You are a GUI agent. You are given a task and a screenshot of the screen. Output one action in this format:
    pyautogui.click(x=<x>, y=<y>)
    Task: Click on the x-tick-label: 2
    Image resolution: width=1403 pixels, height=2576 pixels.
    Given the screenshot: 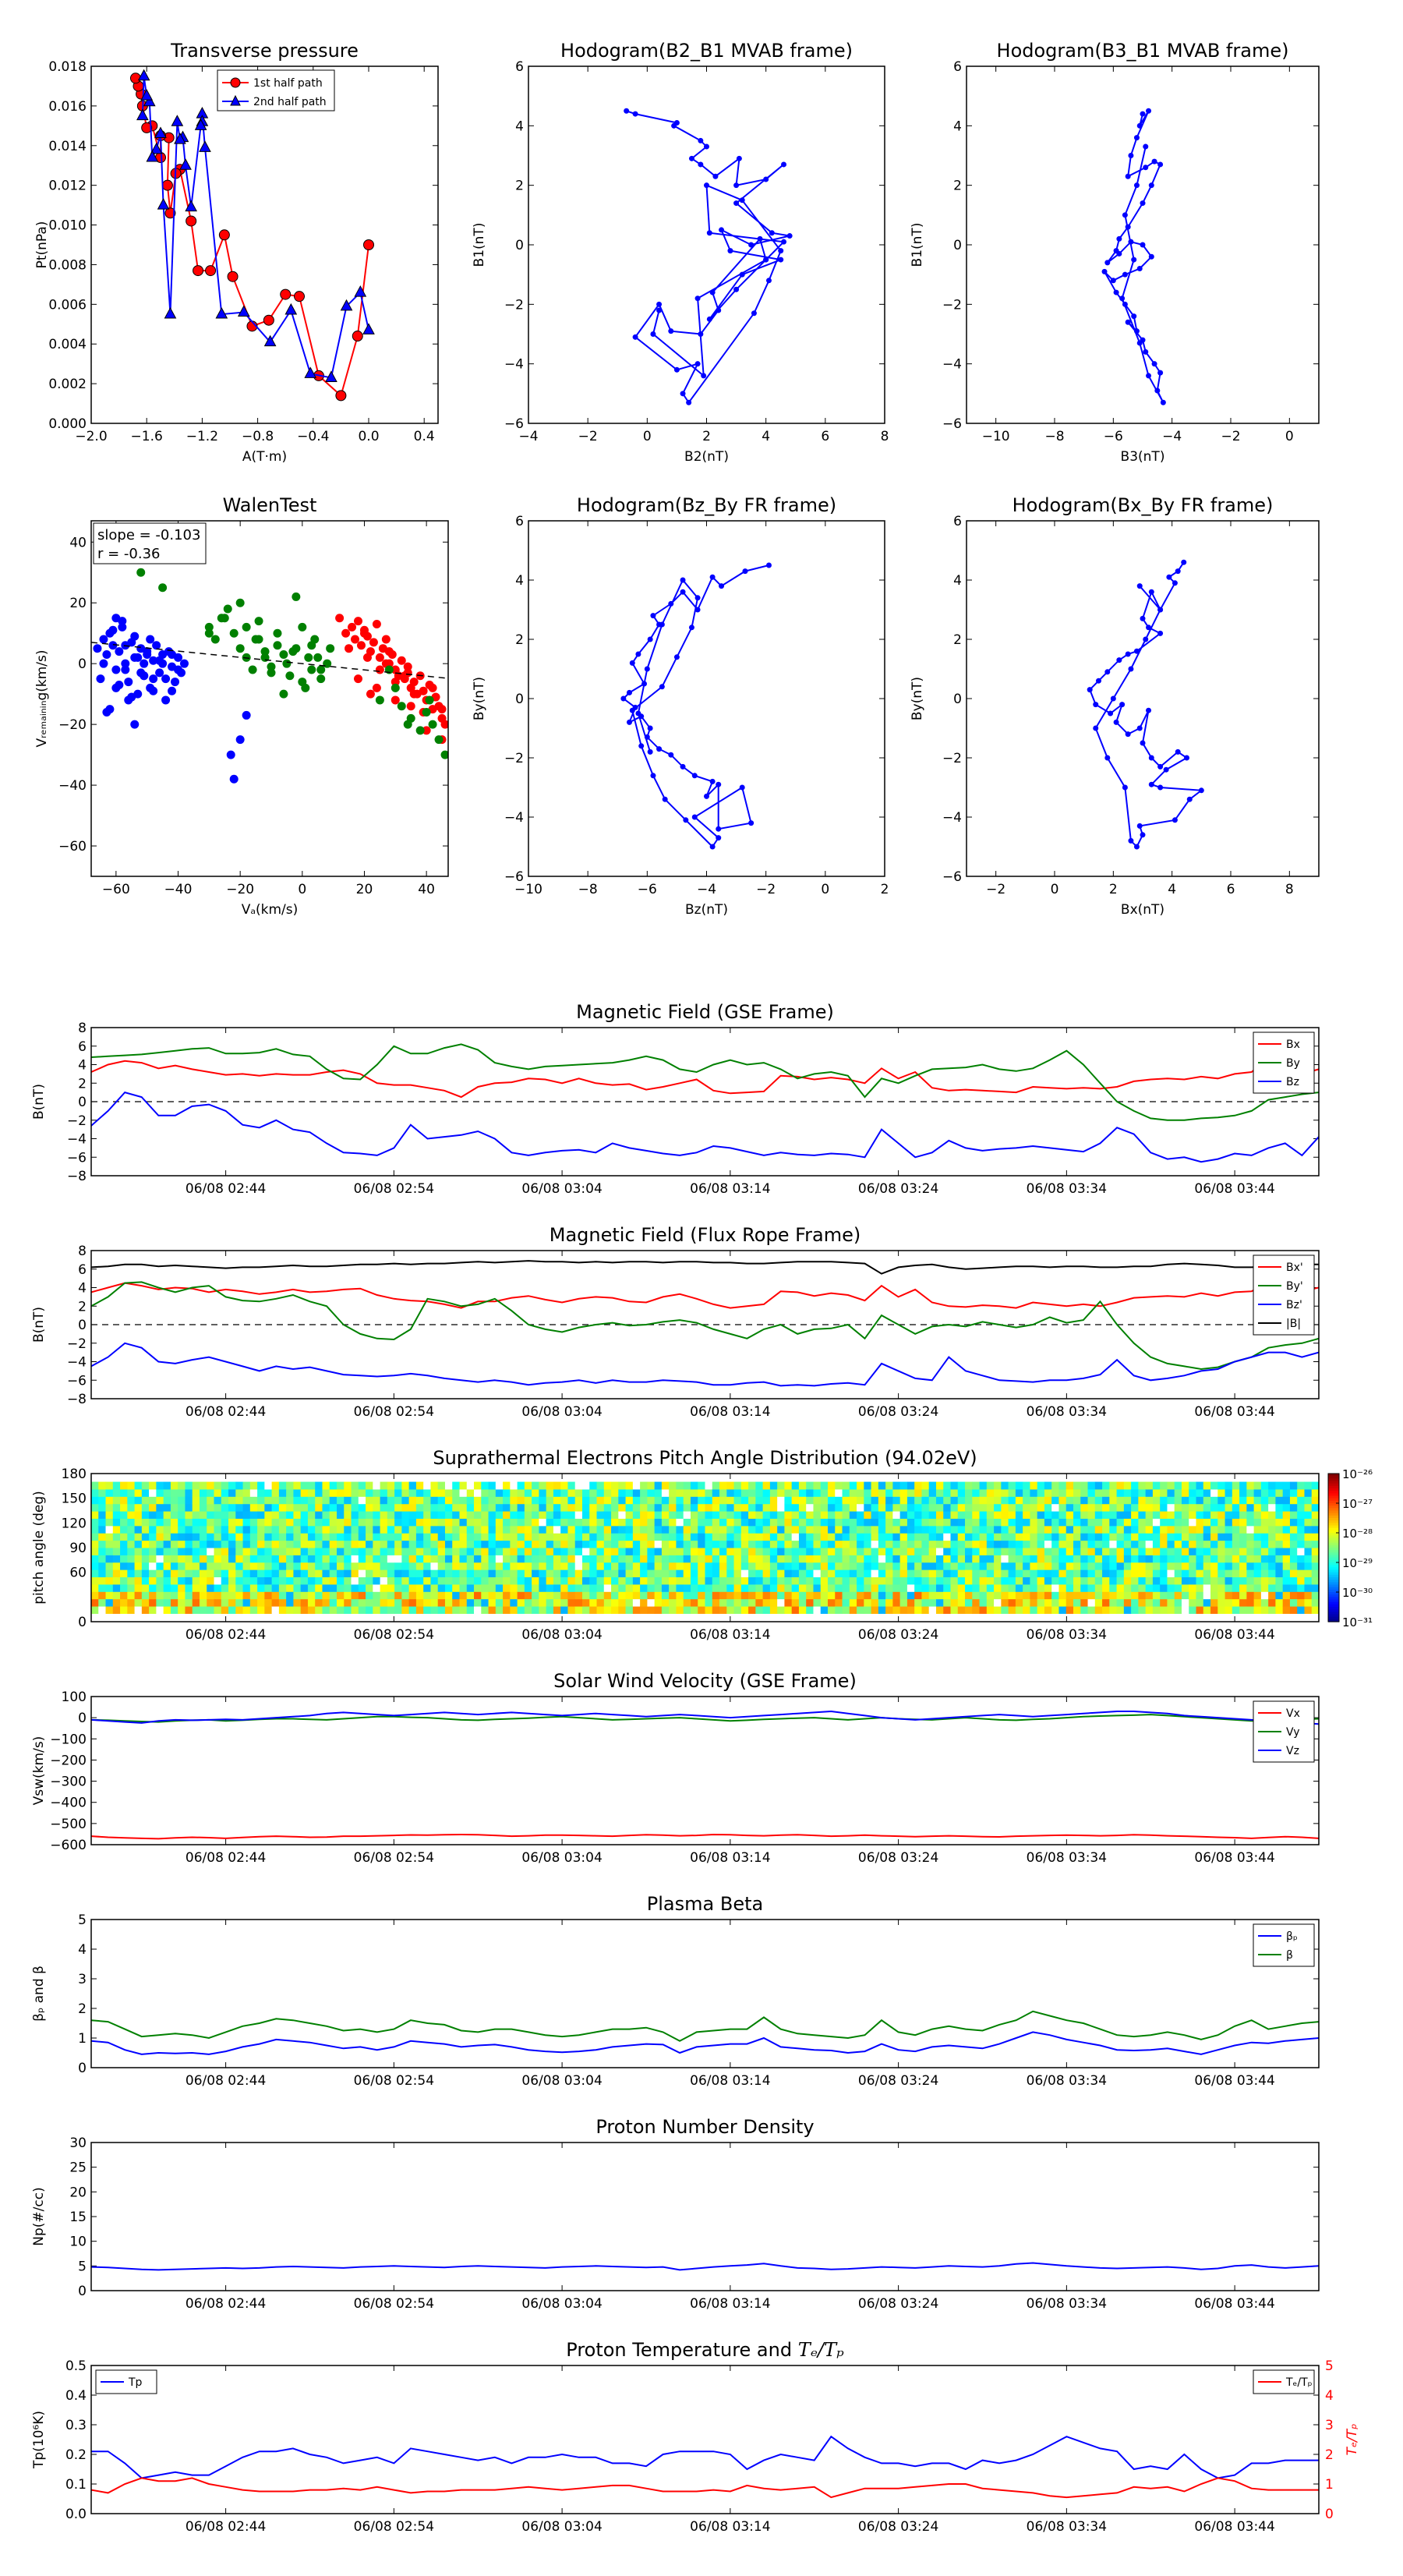 What is the action you would take?
    pyautogui.click(x=1113, y=889)
    